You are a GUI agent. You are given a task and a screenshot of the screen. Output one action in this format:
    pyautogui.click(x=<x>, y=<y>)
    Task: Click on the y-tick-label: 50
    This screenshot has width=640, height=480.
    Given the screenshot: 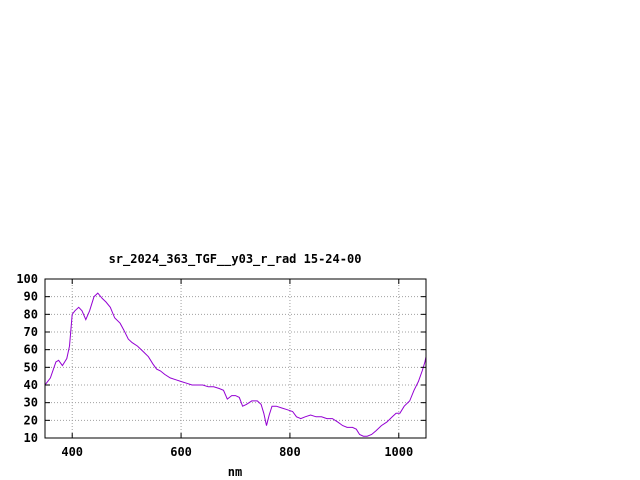 What is the action you would take?
    pyautogui.click(x=31, y=367)
    